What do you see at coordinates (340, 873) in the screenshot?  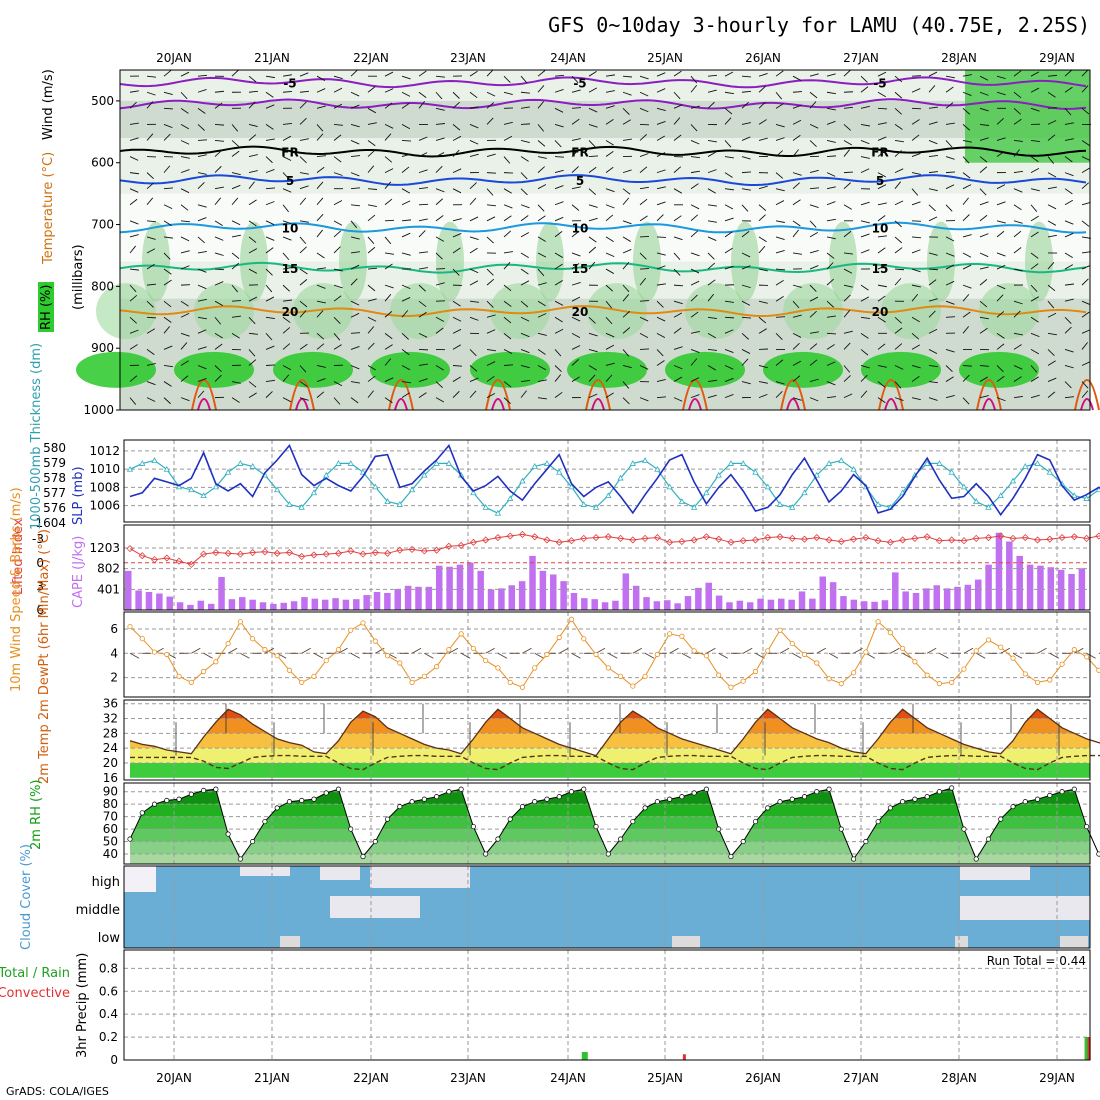 I see `cloud-block` at bounding box center [340, 873].